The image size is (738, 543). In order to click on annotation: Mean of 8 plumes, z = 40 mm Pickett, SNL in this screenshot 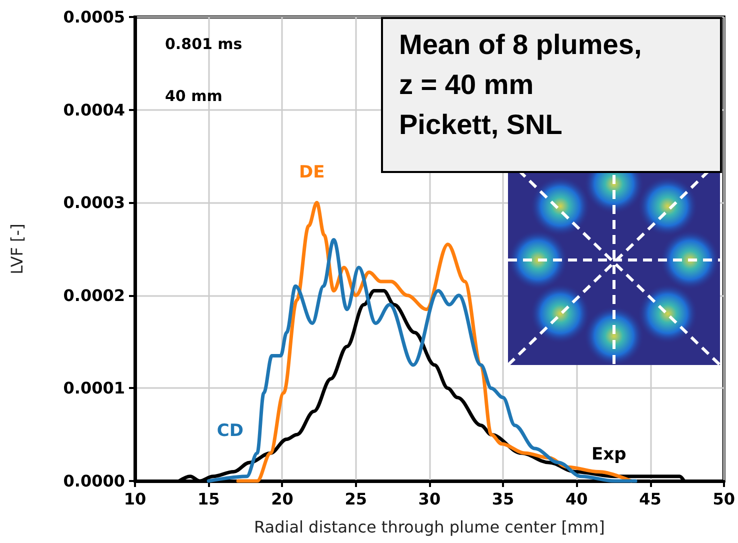, I will do `click(520, 85)`.